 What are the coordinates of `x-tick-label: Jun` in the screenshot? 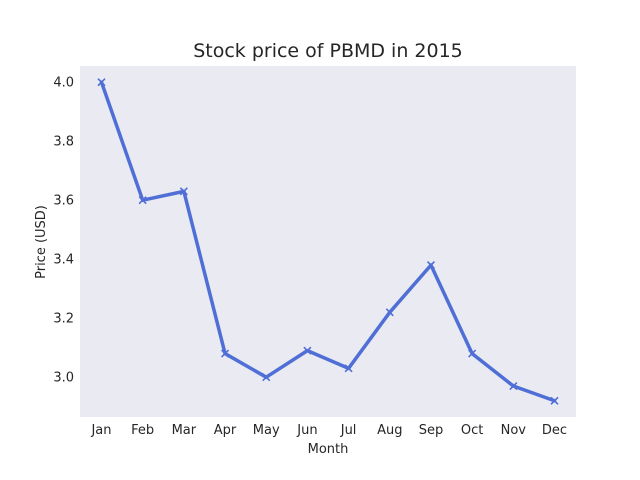 It's located at (306, 430).